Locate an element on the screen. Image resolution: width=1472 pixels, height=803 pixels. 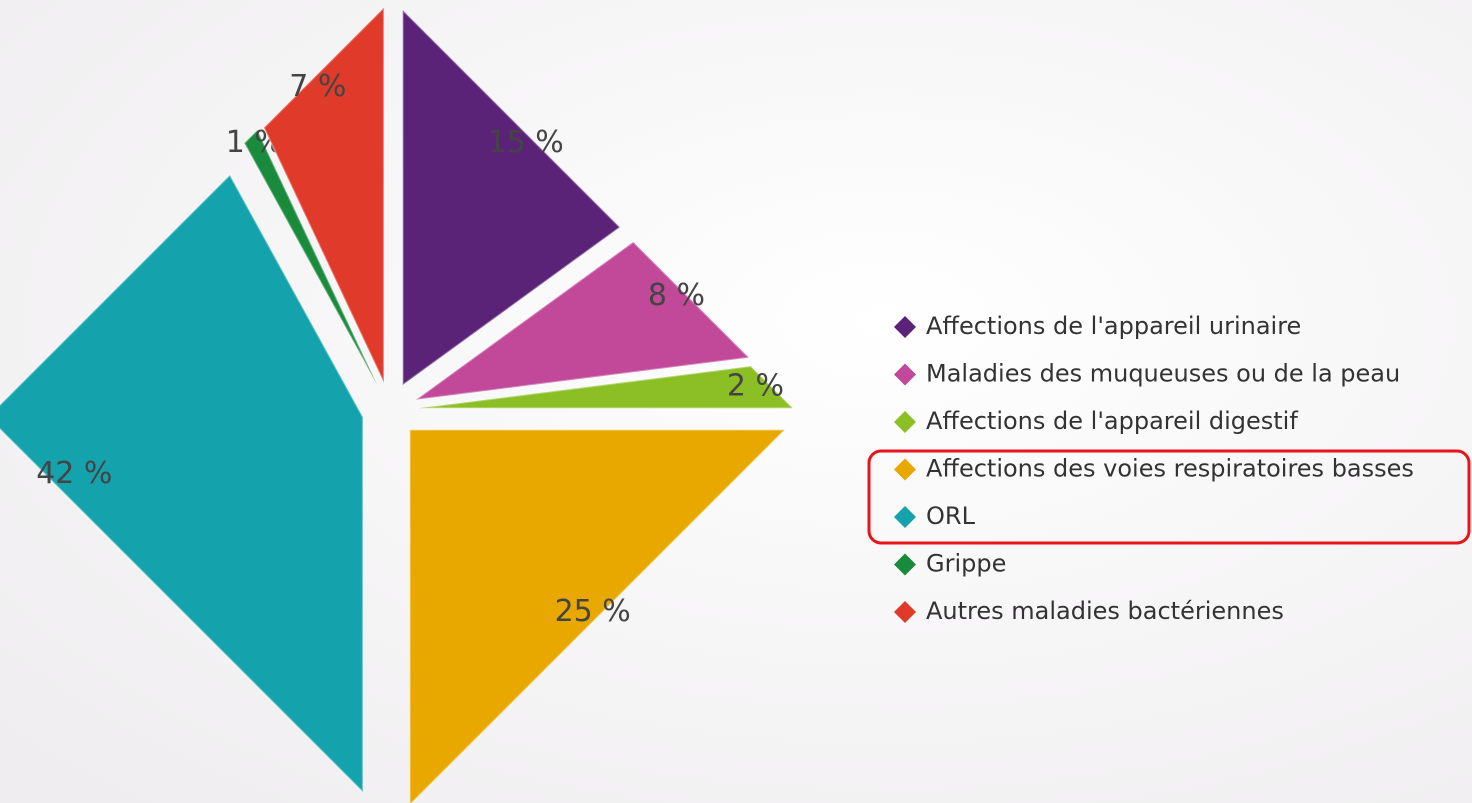
value-label: 25 % is located at coordinates (593, 611).